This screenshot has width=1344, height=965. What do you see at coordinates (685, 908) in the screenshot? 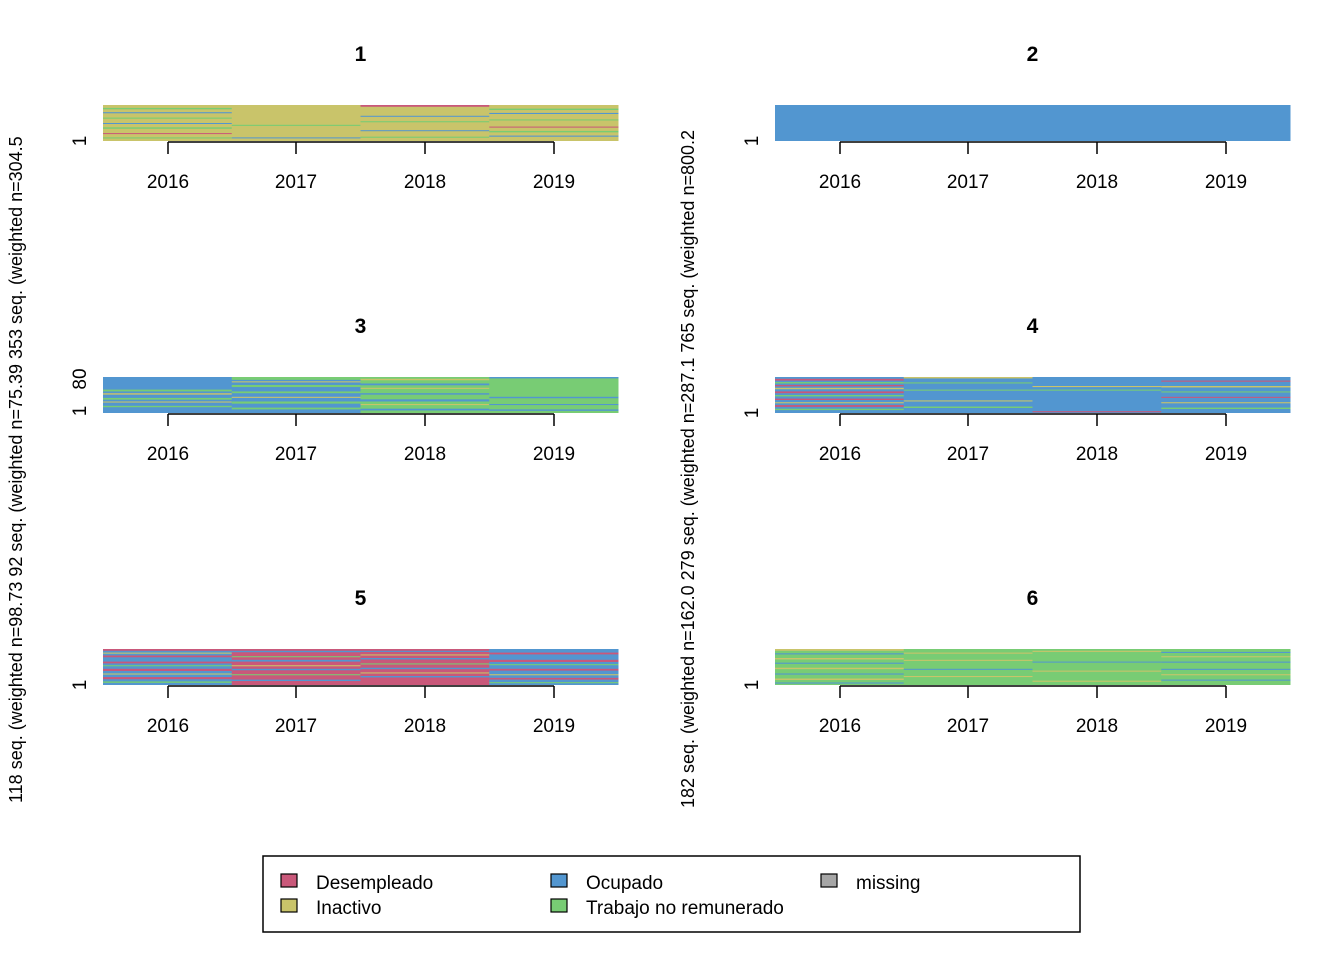
I see `legend-label: Trabajo no remunerado` at bounding box center [685, 908].